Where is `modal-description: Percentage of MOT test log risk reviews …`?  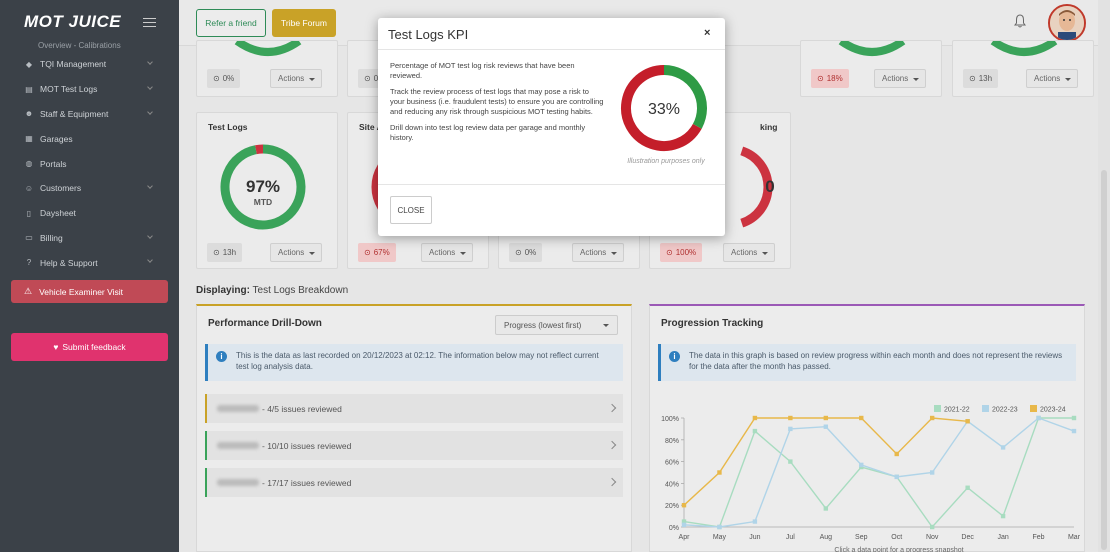
modal-description: Percentage of MOT test log risk reviews … is located at coordinates (497, 105).